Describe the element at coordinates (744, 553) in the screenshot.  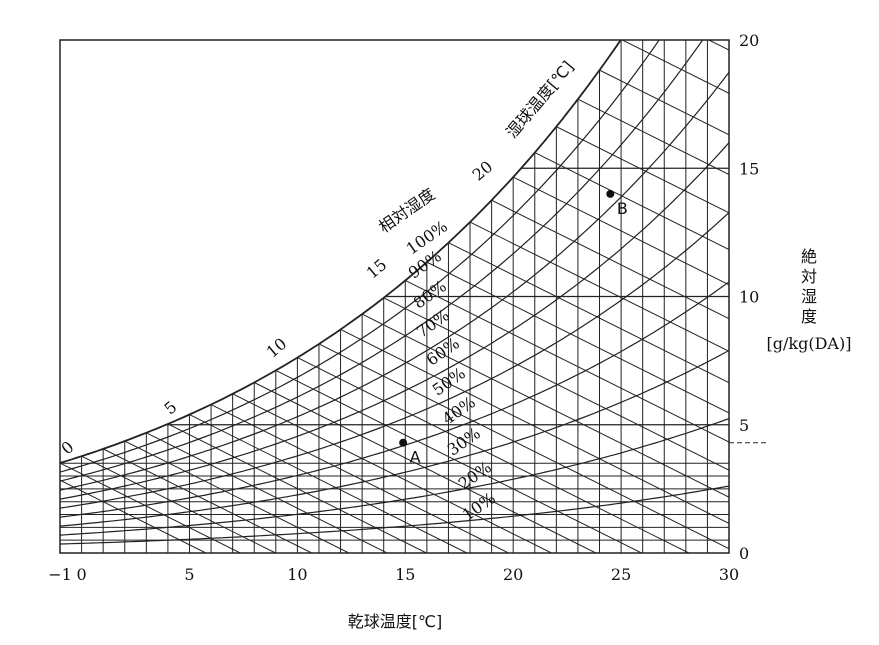
I see `y-tick-label: 0` at that location.